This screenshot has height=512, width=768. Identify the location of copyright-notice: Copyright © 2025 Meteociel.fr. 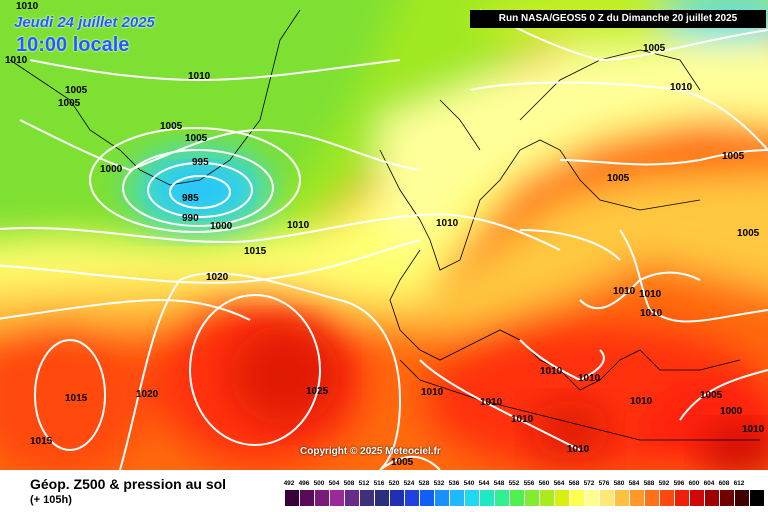
(370, 451).